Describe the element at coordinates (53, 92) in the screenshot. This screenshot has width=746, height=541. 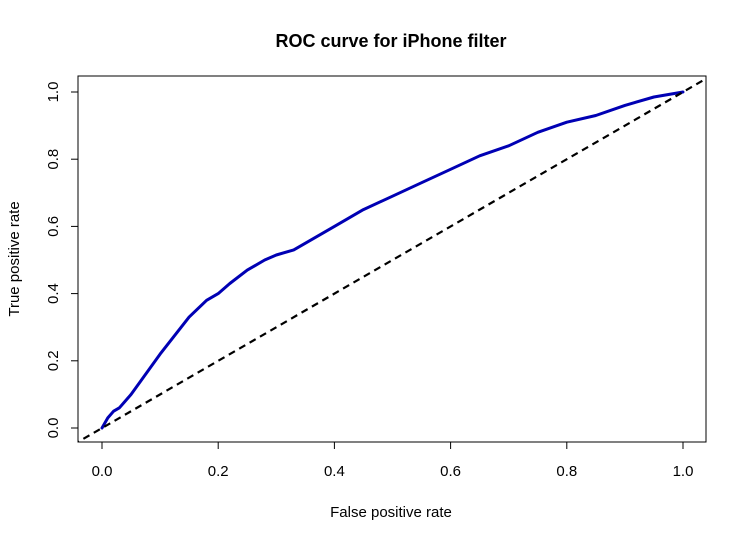
I see `y-tick-label: 1.0` at that location.